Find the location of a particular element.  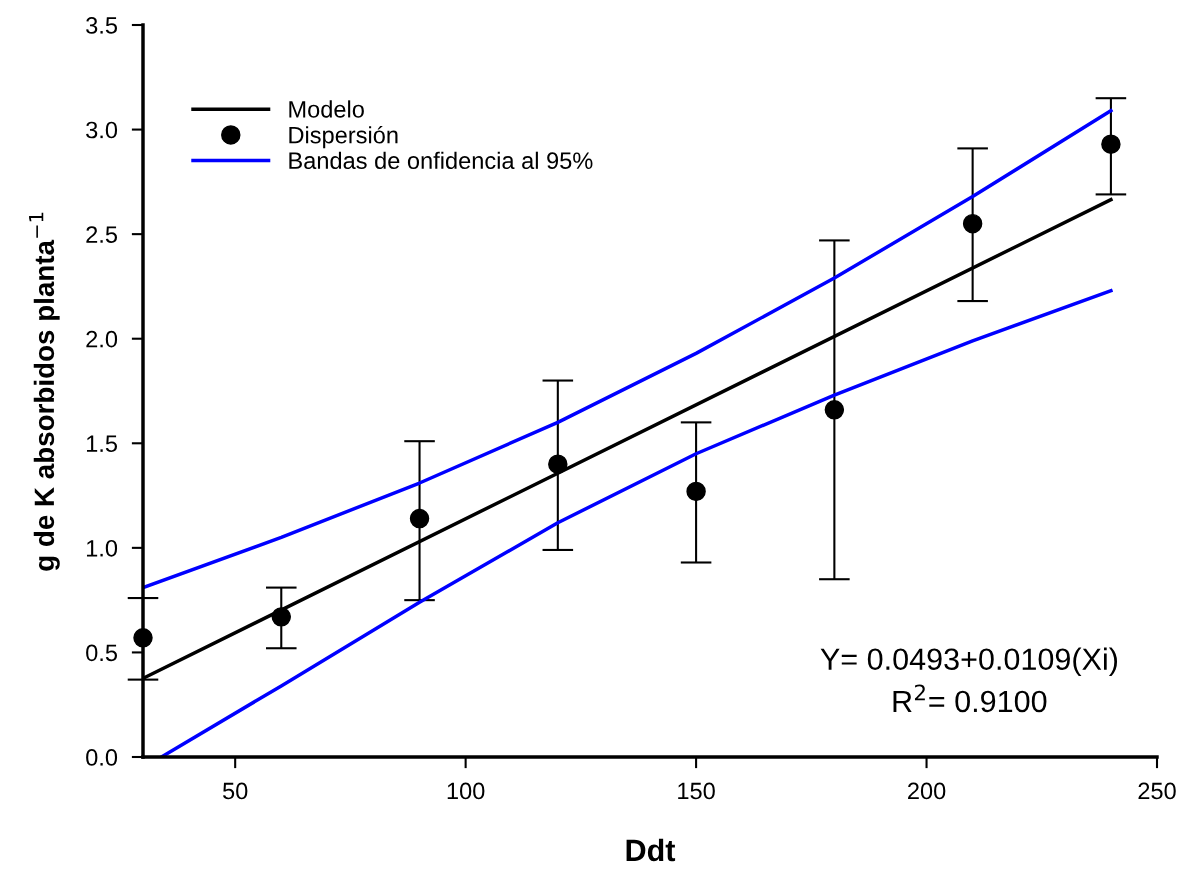

x-tick-label: 150 is located at coordinates (696, 791).